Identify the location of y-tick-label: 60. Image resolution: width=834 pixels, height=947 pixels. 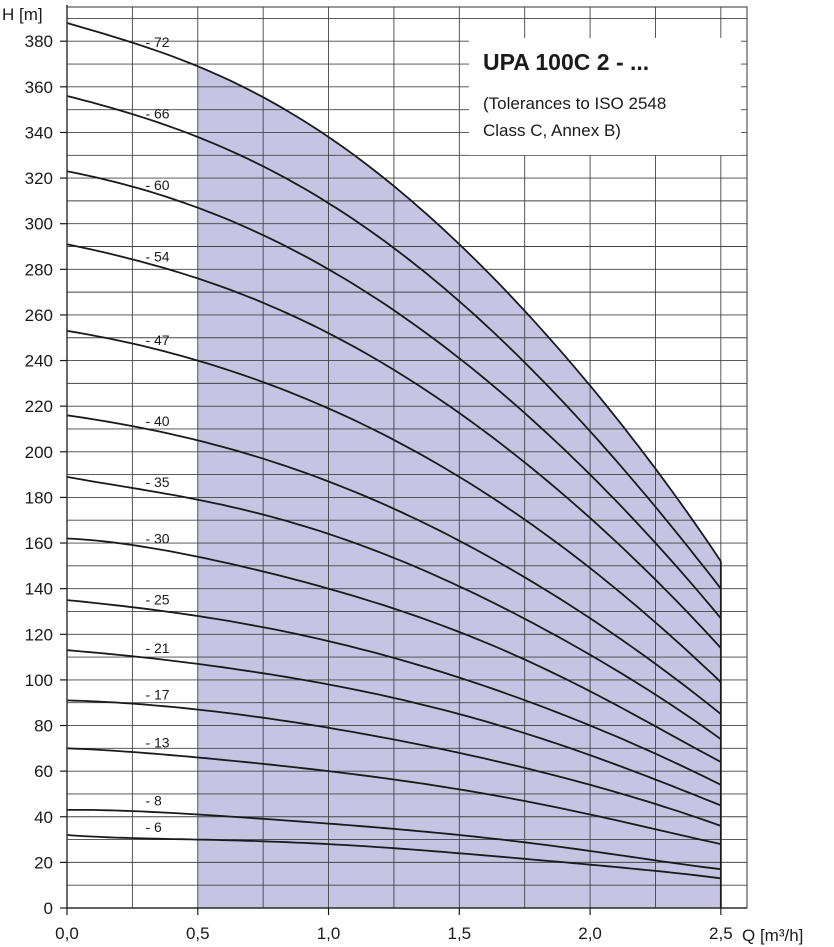
(43, 771).